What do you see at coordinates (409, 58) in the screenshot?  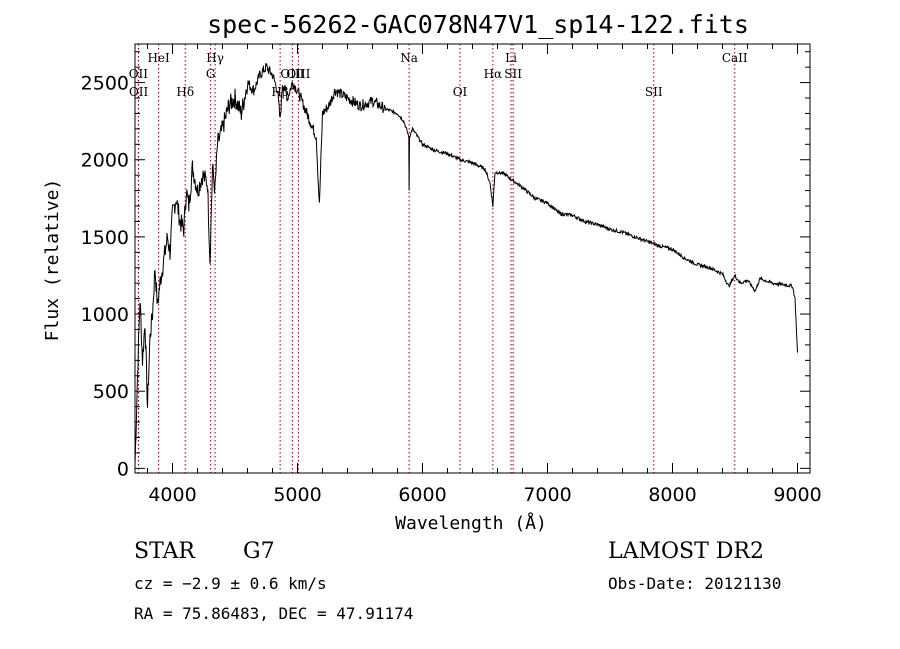 I see `spectral-line-label: Na` at bounding box center [409, 58].